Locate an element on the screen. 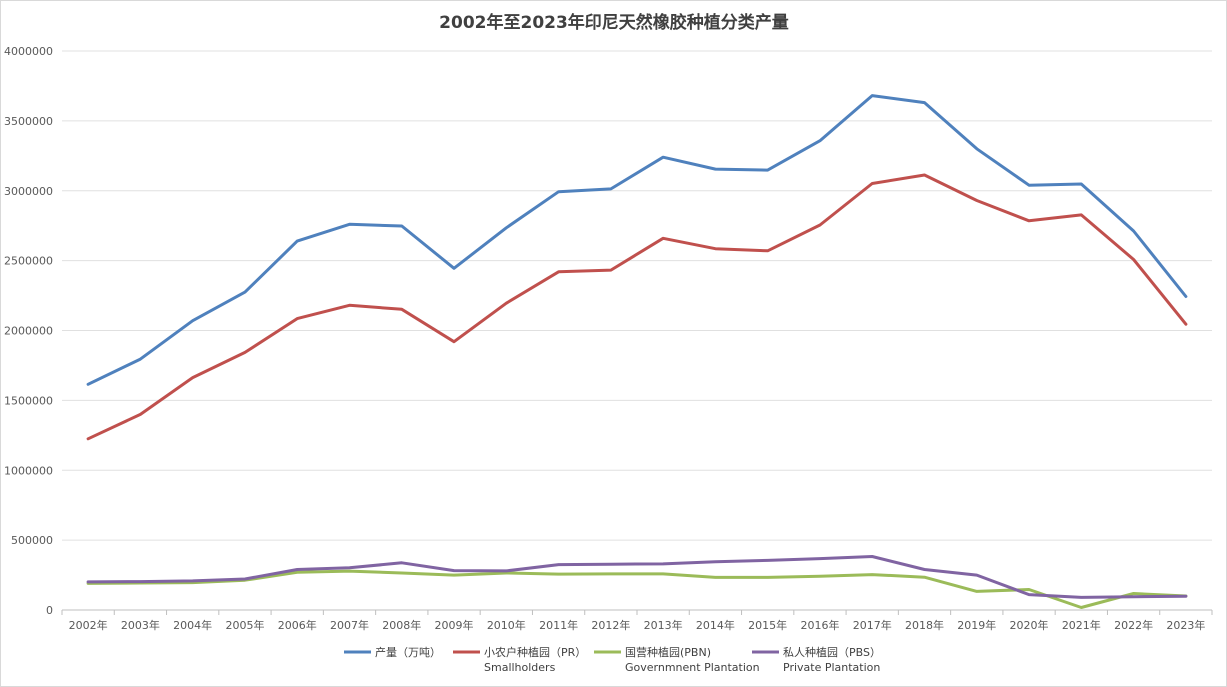 The image size is (1227, 687). legend-label: 私人种植园（PBS） is located at coordinates (832, 652).